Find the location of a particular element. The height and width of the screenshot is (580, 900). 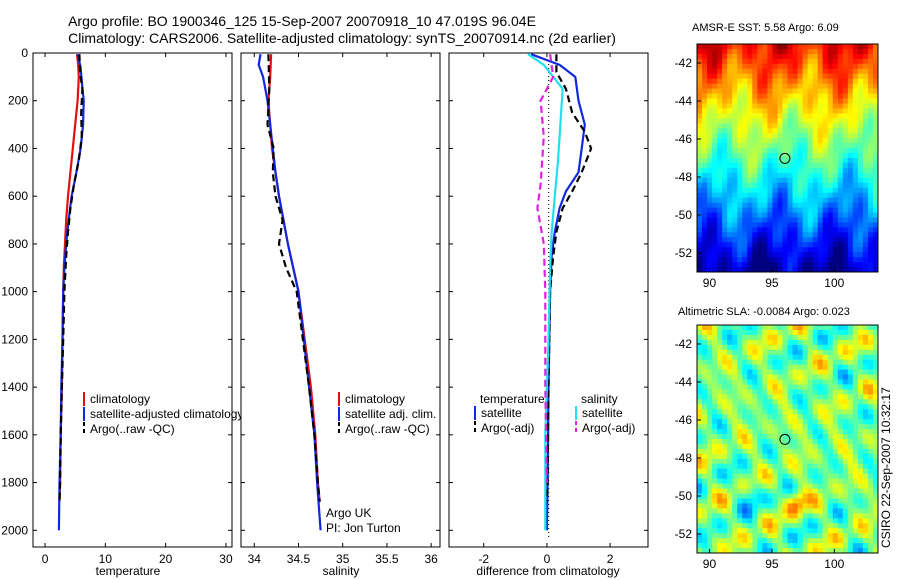

sla-map-ticks: 90 95 100-42-44-46-48-50-52 is located at coordinates (760, 454).